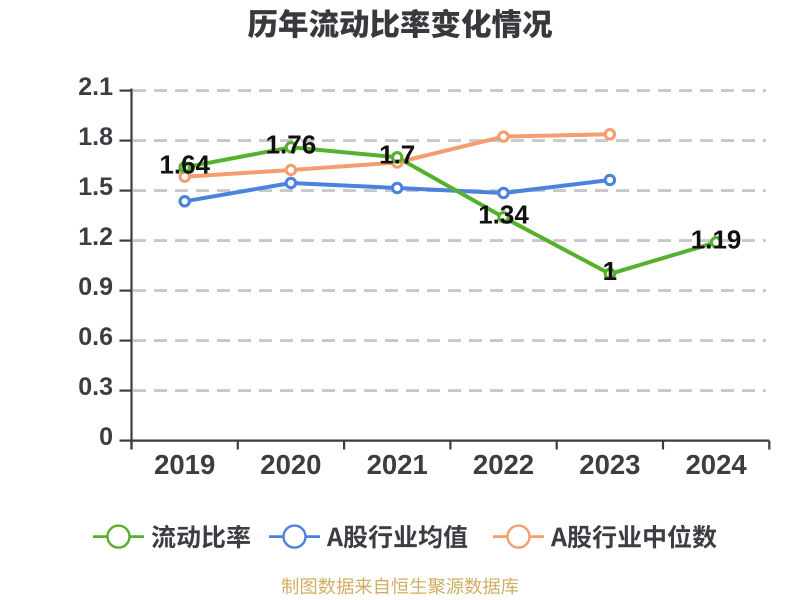  Describe the element at coordinates (397, 154) in the screenshot. I see `svg-text: 1.7` at that location.